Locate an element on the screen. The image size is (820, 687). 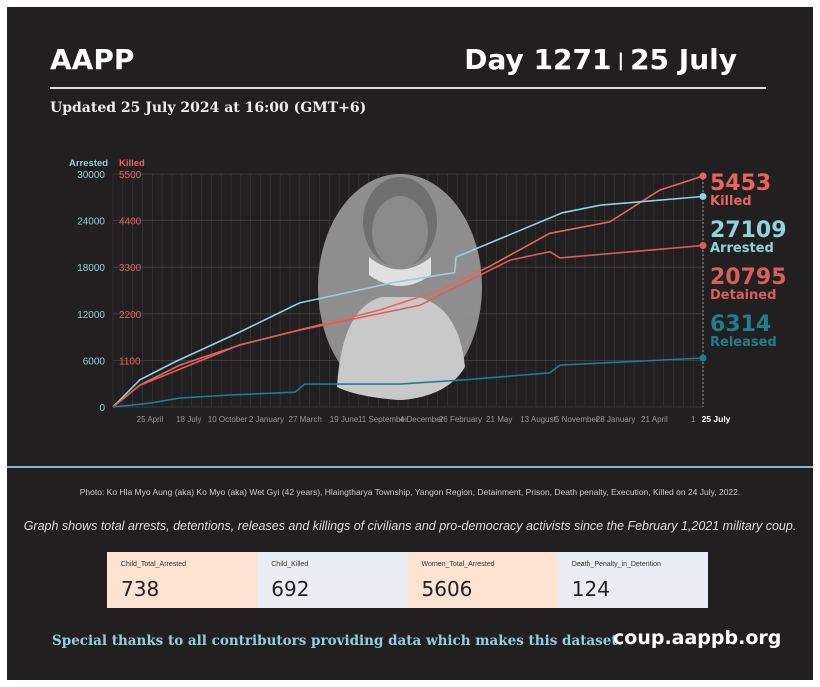
x-tick-label: 28 January is located at coordinates (616, 419).